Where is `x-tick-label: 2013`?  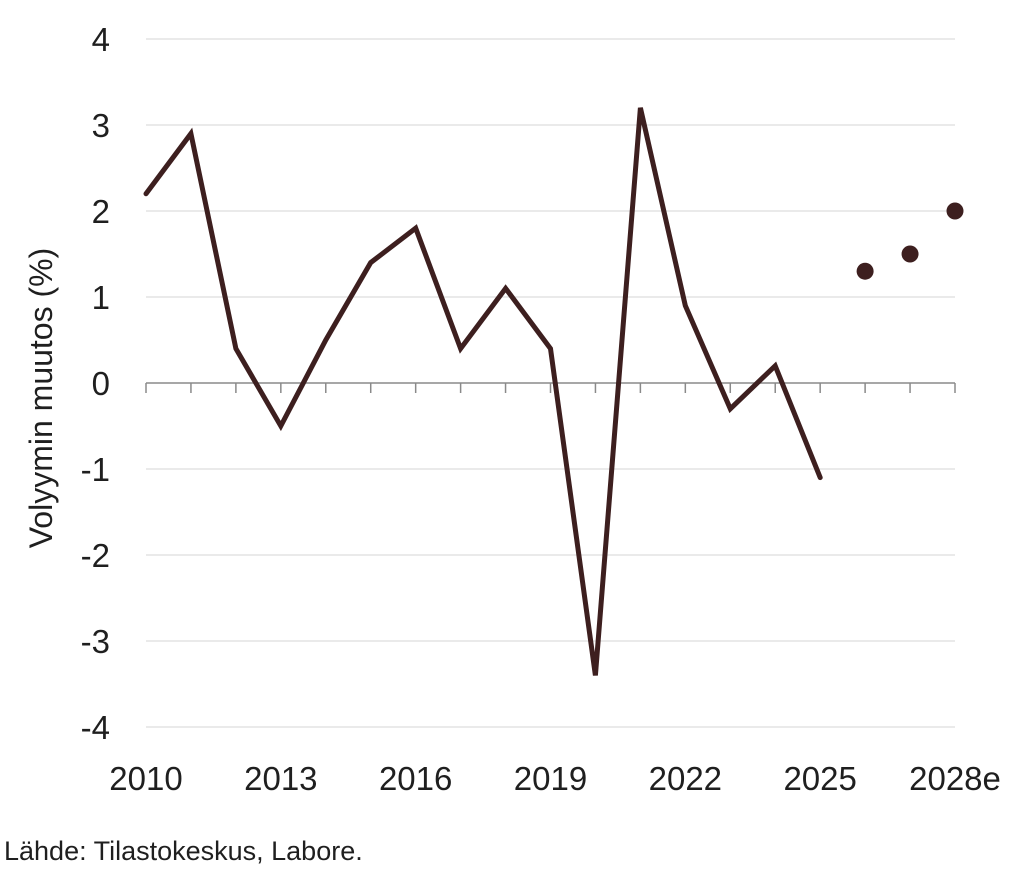 x-tick-label: 2013 is located at coordinates (280, 778).